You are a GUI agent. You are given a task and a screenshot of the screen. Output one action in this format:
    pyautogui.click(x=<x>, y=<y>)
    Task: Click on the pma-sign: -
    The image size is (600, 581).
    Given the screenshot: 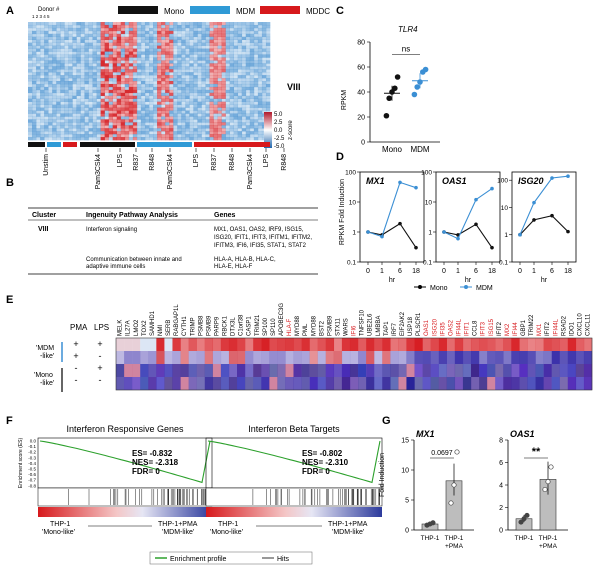 What is the action you would take?
    pyautogui.click(x=76, y=368)
    